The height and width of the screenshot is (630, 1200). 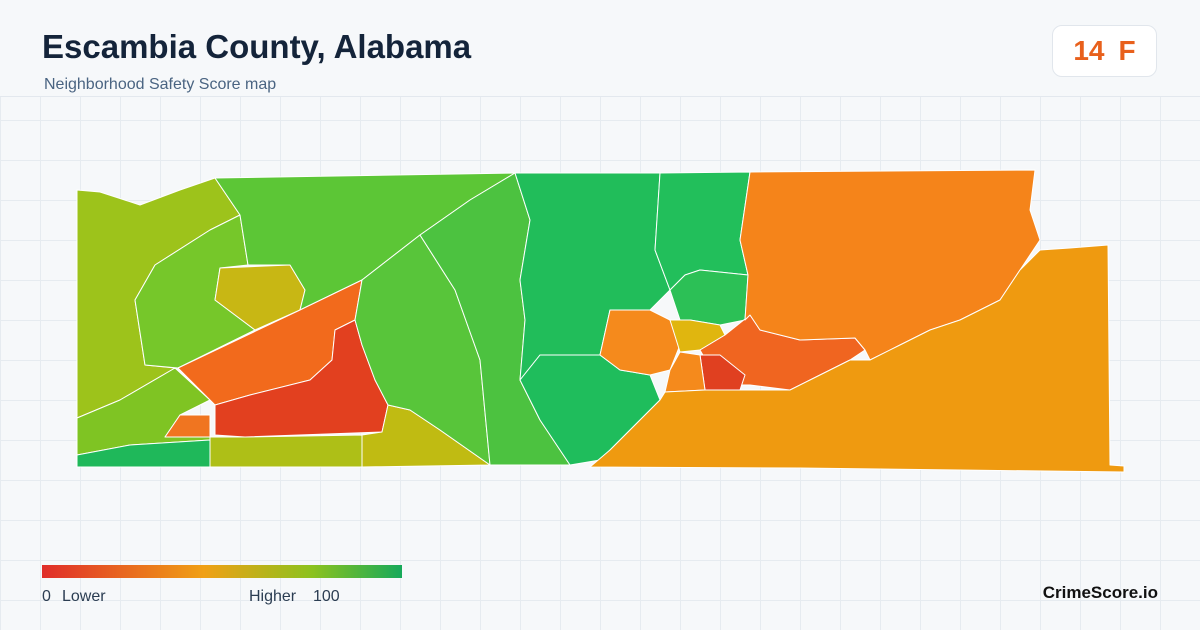 I want to click on subtitle: Neighborhood Safety Score map, so click(x=160, y=84).